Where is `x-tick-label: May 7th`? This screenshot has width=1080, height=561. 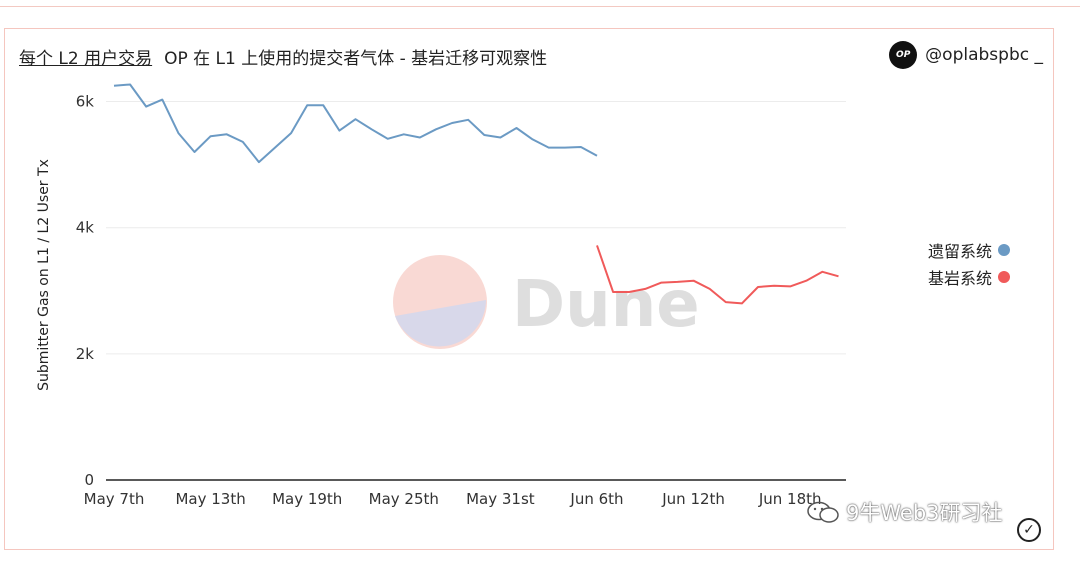
x-tick-label: May 7th is located at coordinates (114, 499).